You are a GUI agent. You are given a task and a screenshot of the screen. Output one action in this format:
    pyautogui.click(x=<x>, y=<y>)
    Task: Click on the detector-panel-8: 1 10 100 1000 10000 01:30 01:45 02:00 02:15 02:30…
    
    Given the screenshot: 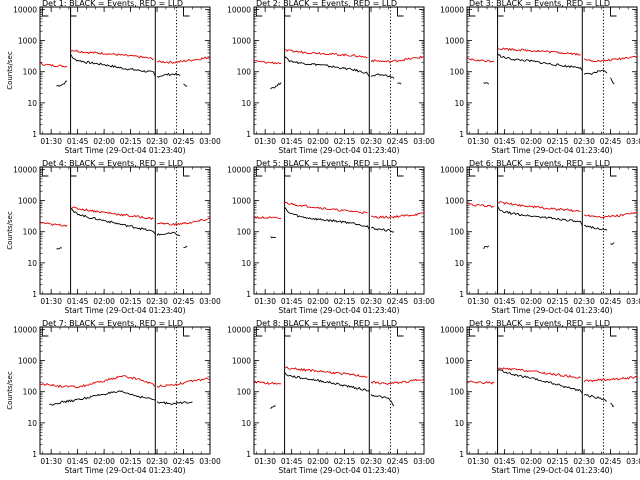 What is the action you would take?
    pyautogui.click(x=331, y=397)
    